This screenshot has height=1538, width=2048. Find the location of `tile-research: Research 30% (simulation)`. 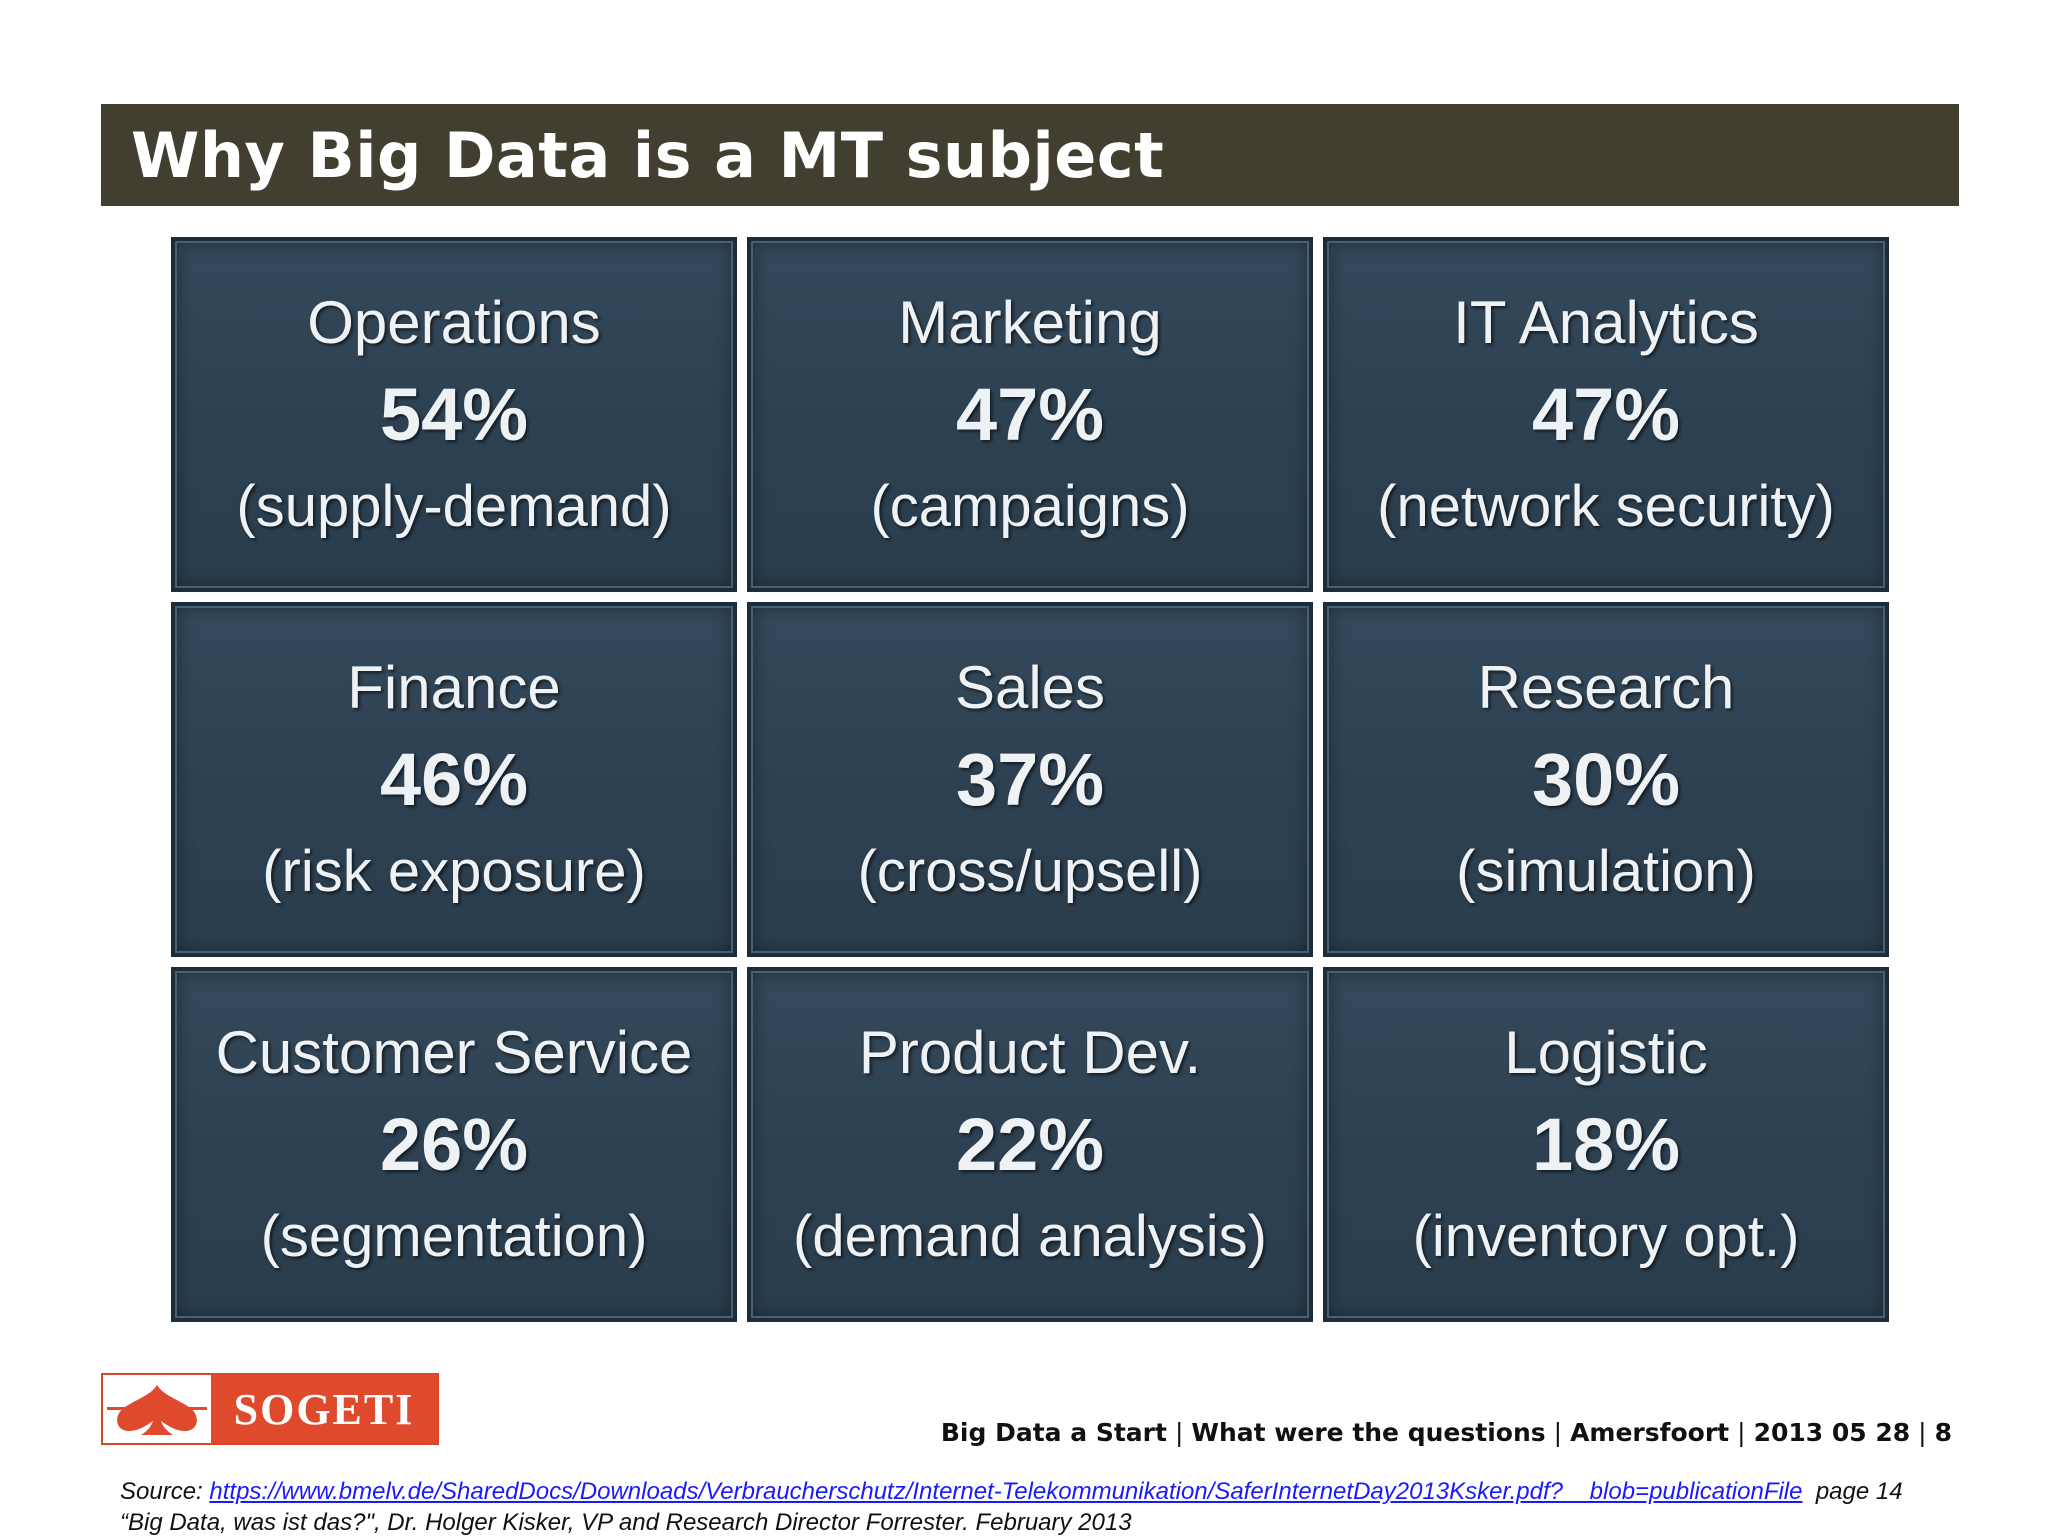

tile-research: Research 30% (simulation) is located at coordinates (1606, 779).